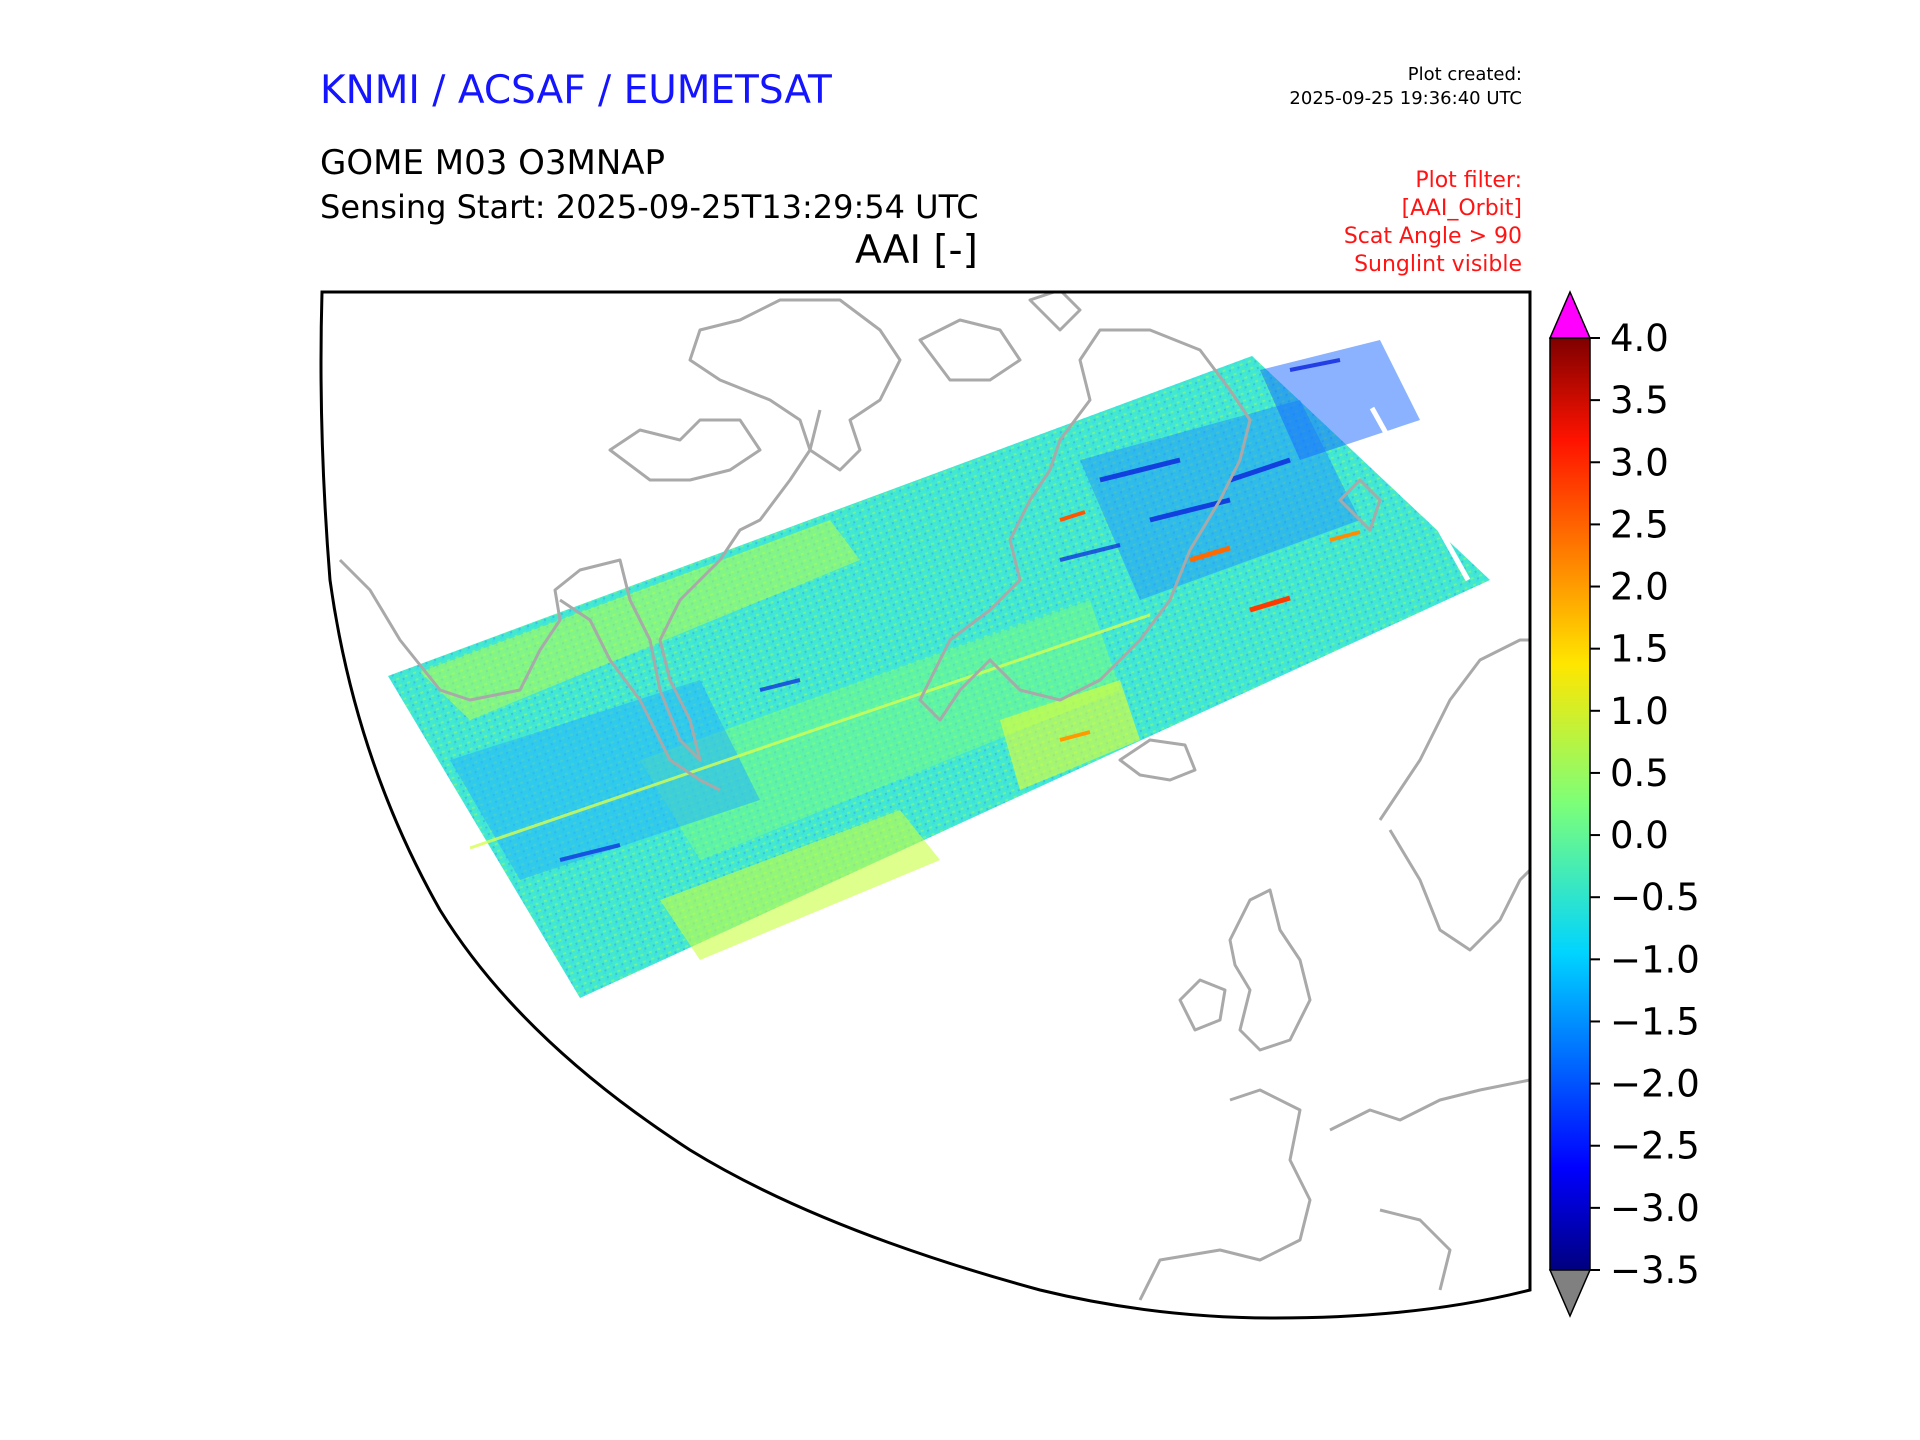 The image size is (1920, 1440). I want to click on colorbar-tick-label: −1.0, so click(1655, 959).